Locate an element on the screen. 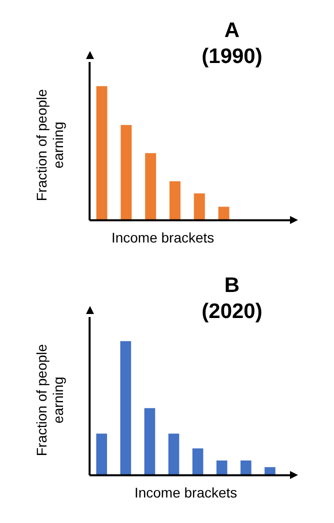  chart-title: A (1990) is located at coordinates (232, 44).